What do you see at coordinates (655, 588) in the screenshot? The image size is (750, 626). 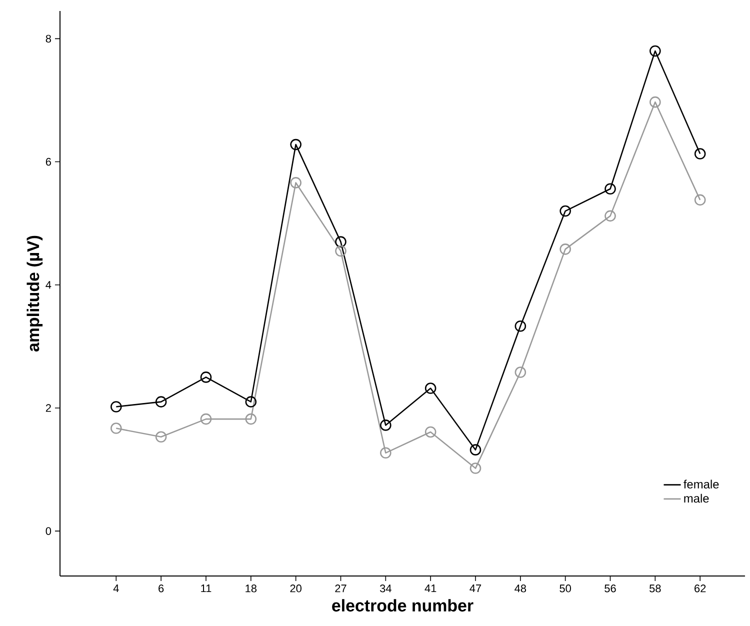 I see `x-tick-label: 58` at bounding box center [655, 588].